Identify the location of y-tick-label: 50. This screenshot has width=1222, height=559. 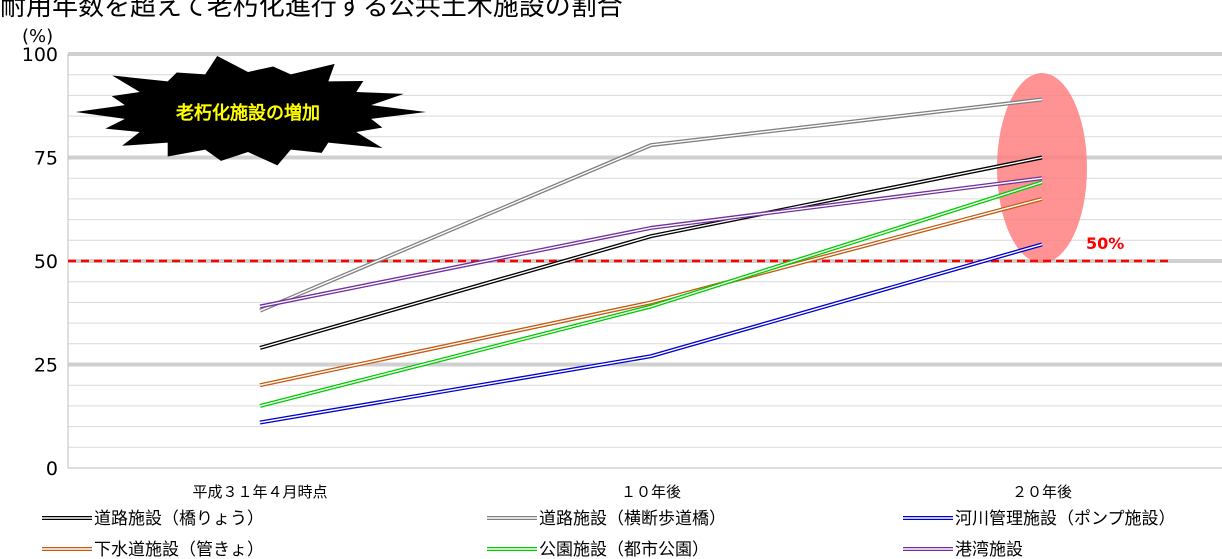
(46, 262).